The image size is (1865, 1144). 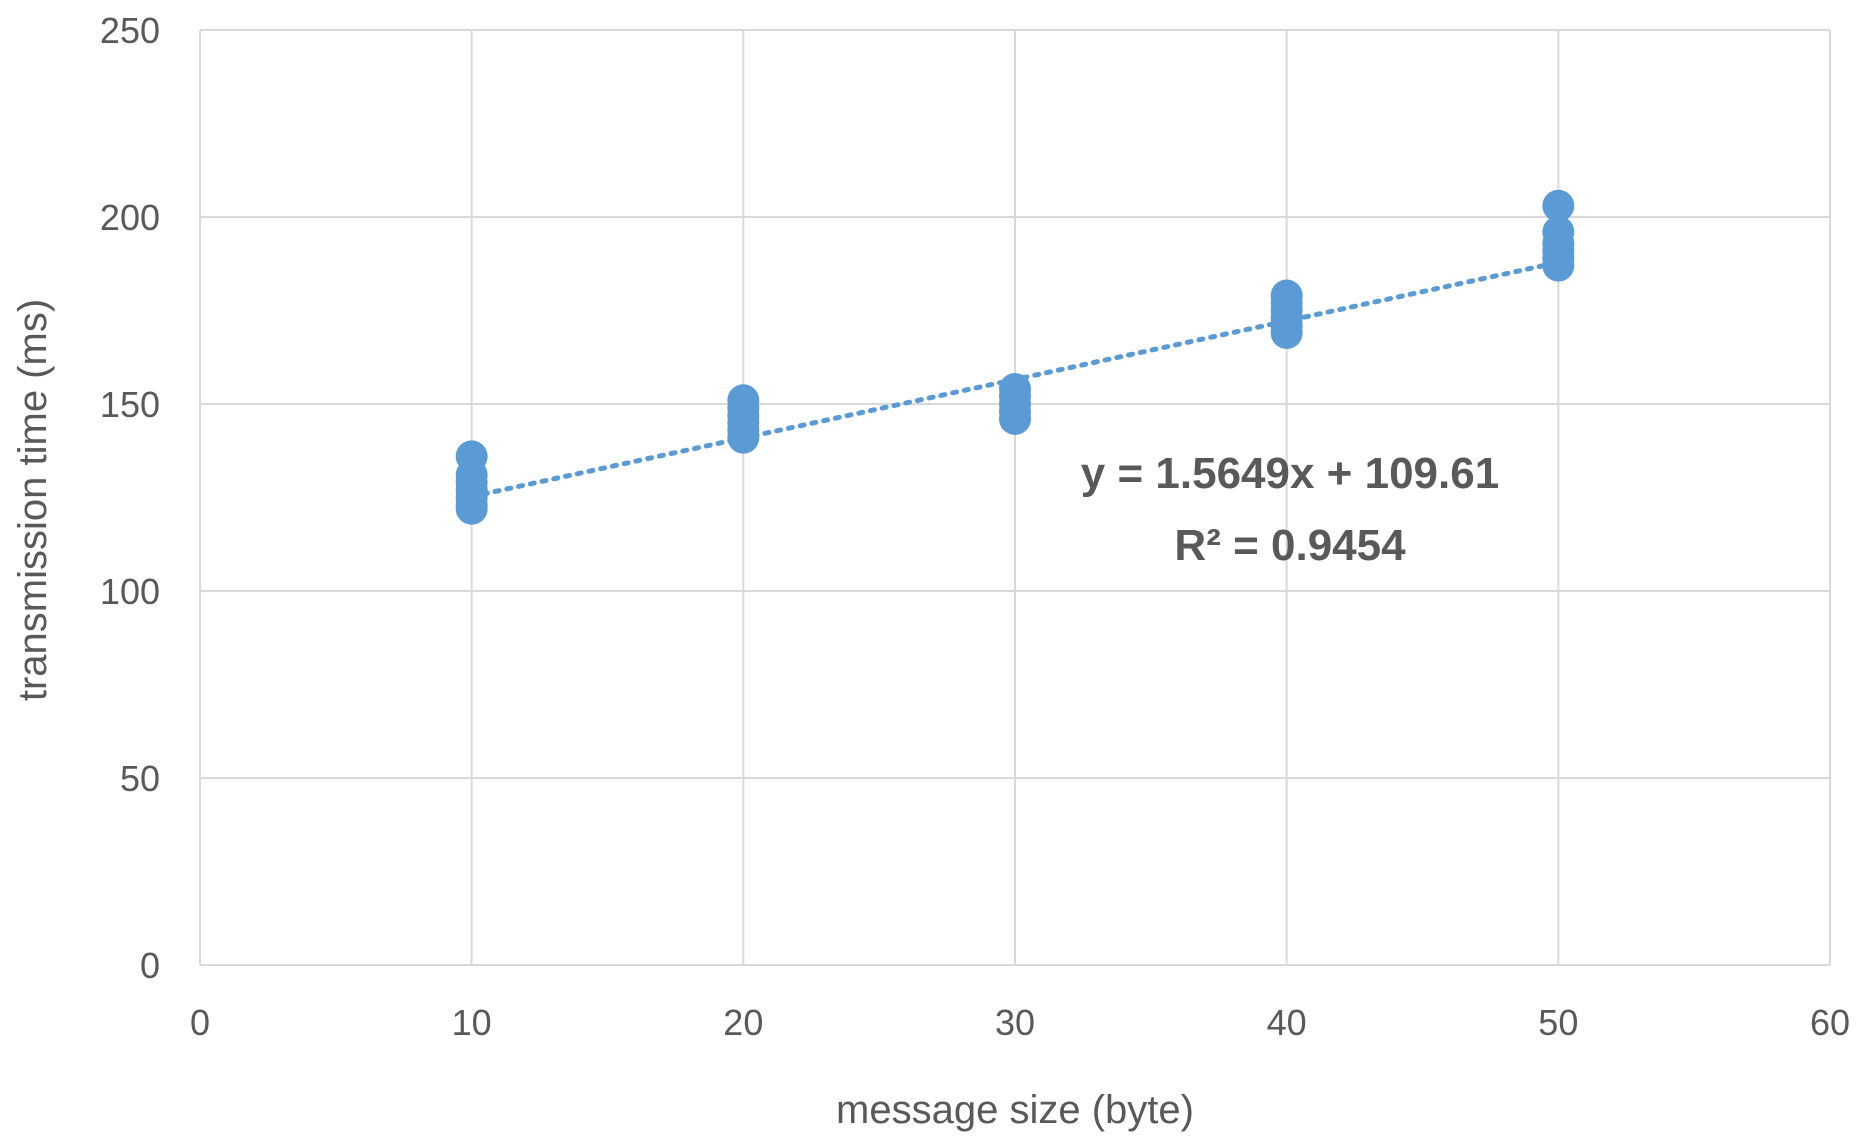 I want to click on x-tick-labels: 0 10 20 30 40 50 60, so click(x=1020, y=1022).